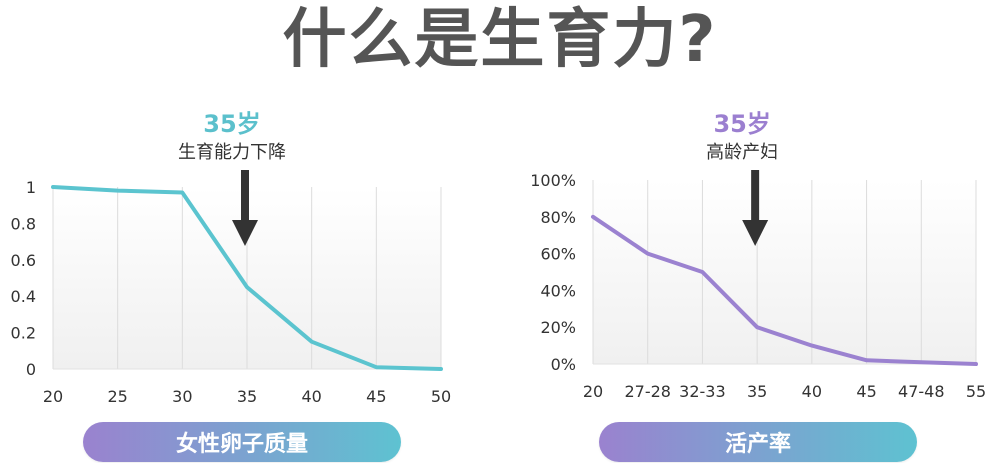 The width and height of the screenshot is (1000, 463). What do you see at coordinates (784, 290) in the screenshot?
I see `series-line` at bounding box center [784, 290].